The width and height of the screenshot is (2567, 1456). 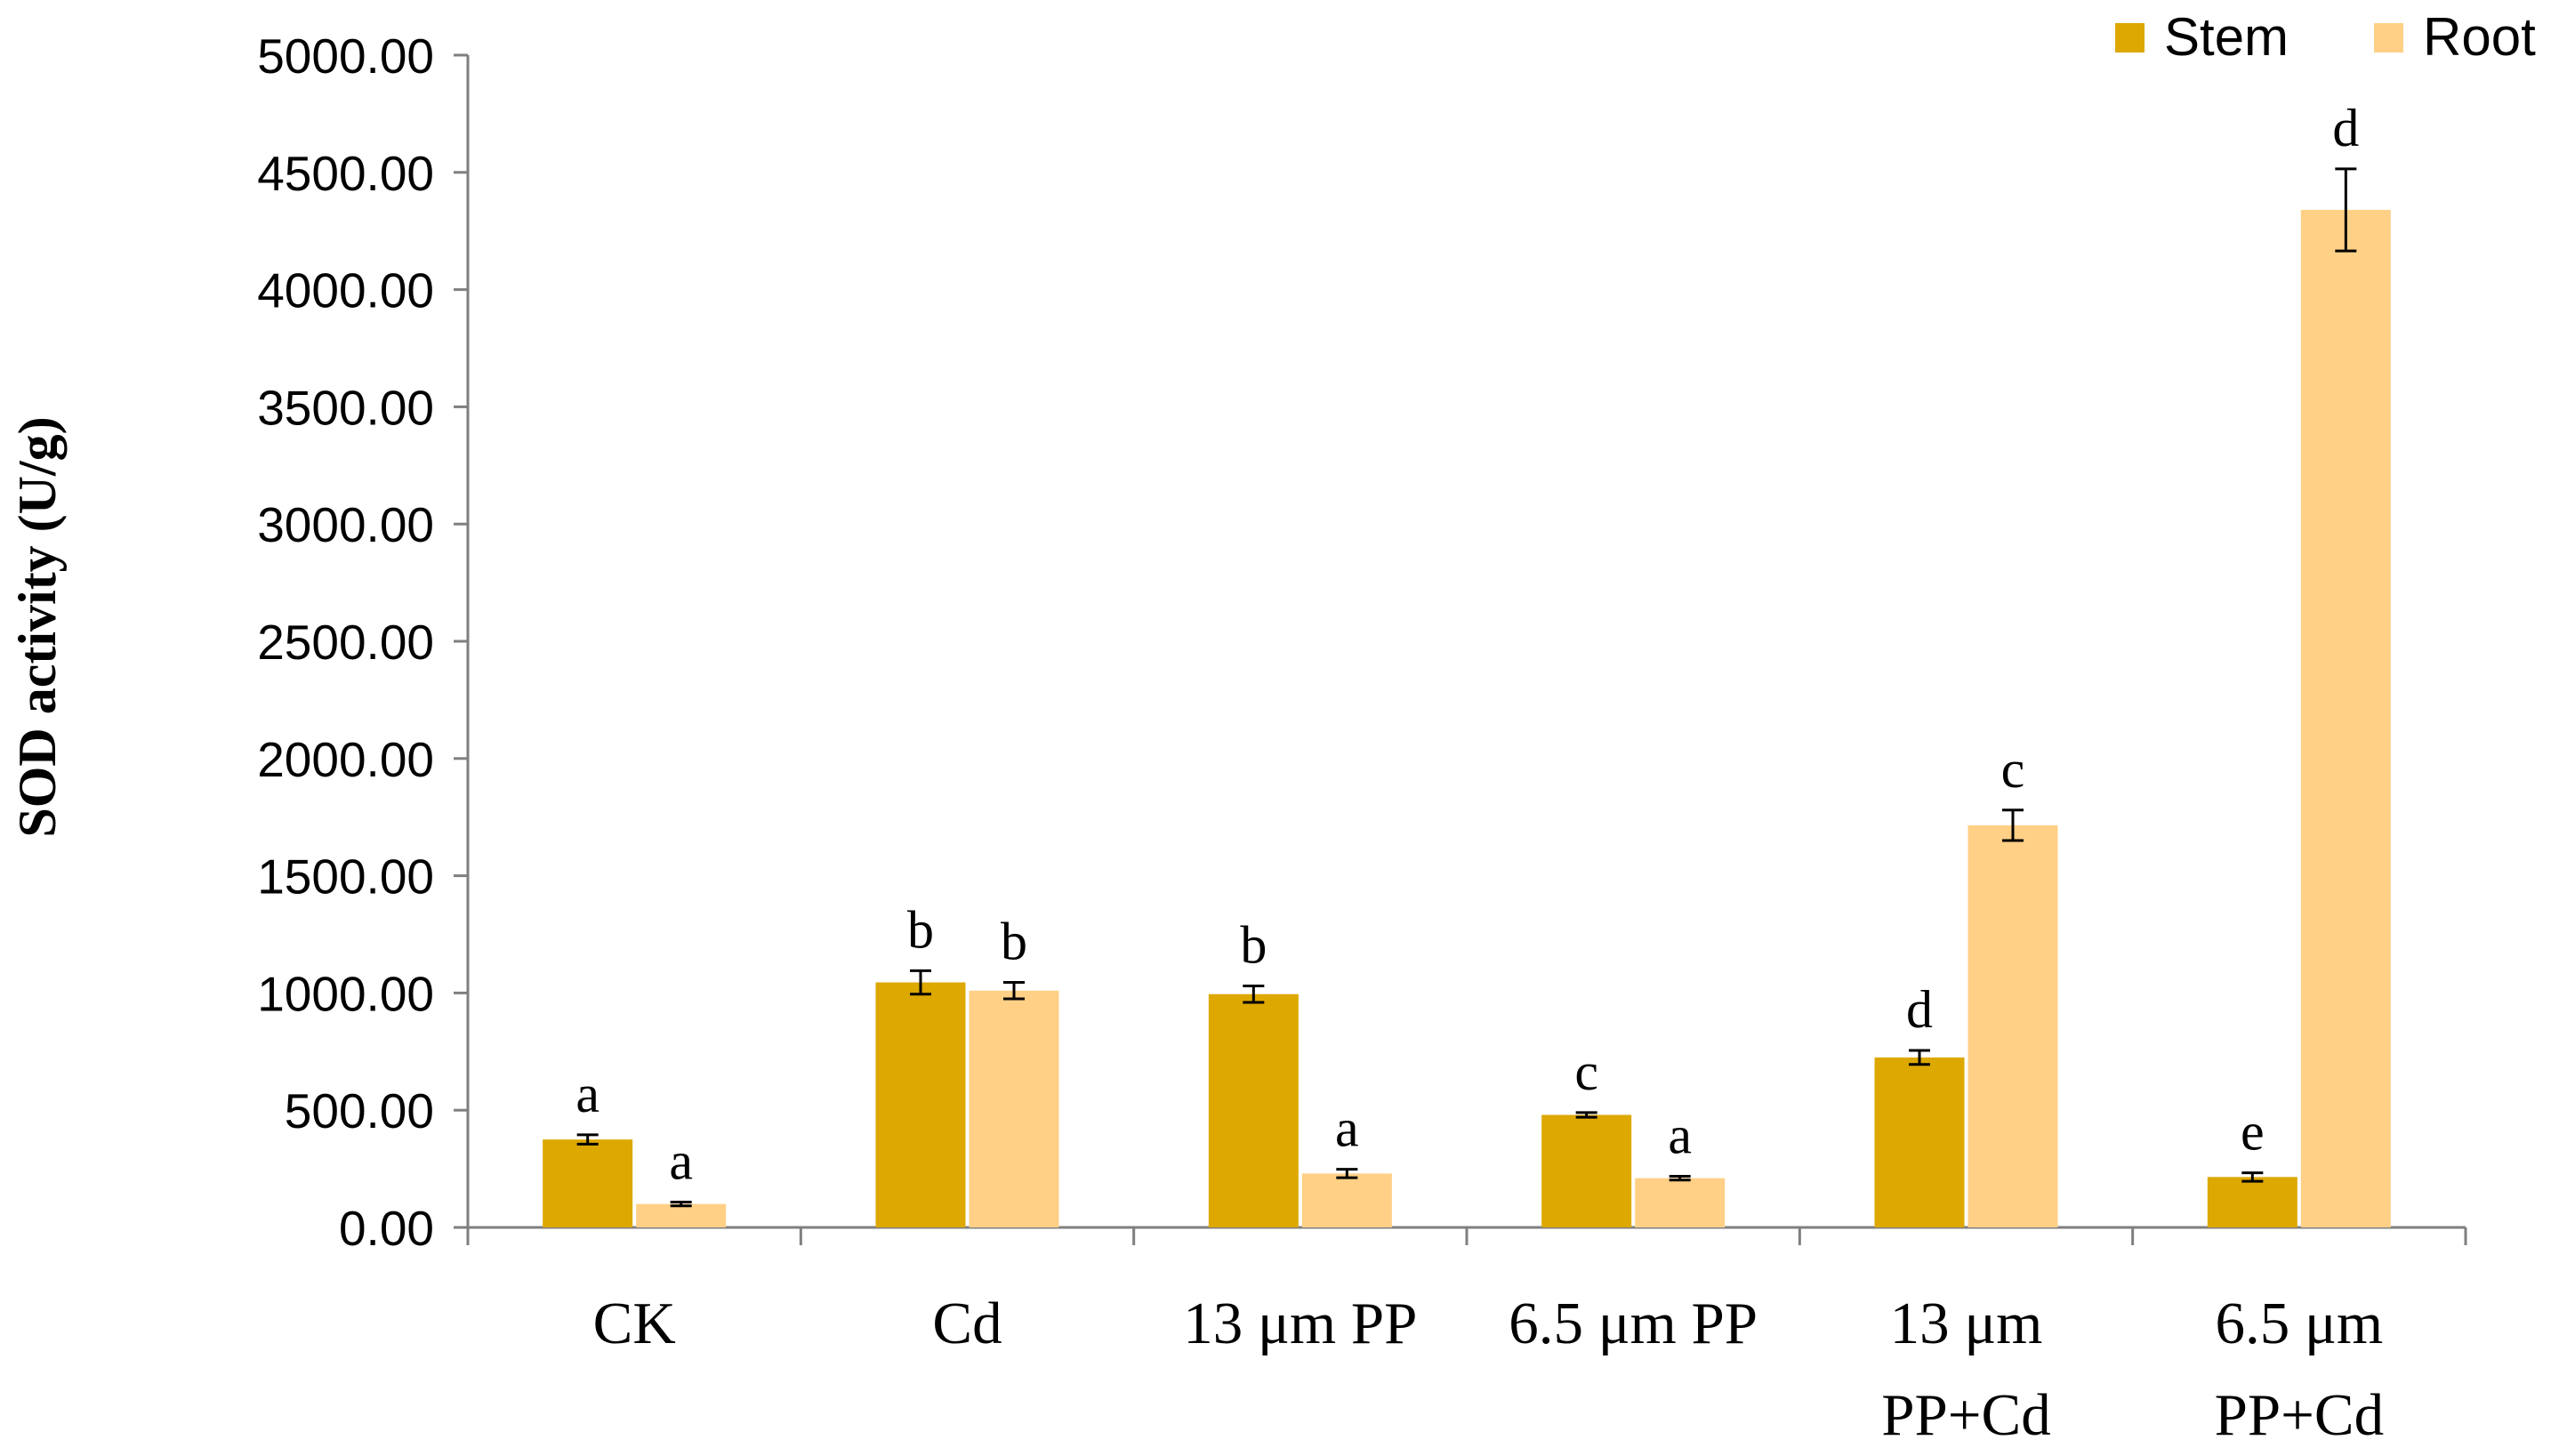 What do you see at coordinates (2479, 37) in the screenshot?
I see `legend-label-root: Root` at bounding box center [2479, 37].